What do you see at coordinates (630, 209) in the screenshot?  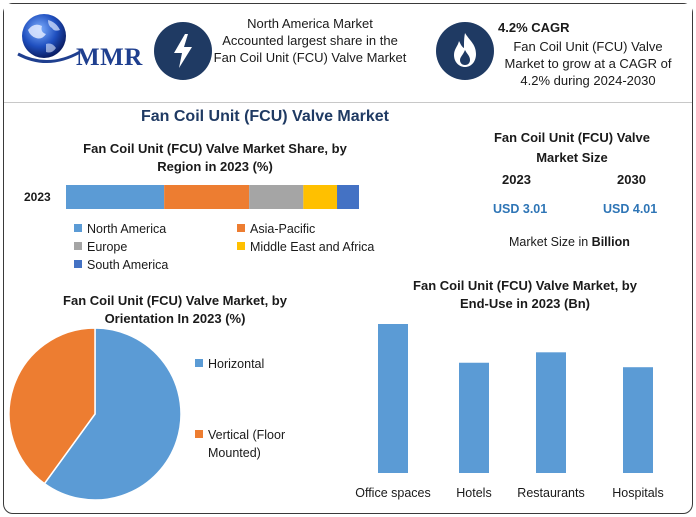 I see `market-size-2030: USD 4.01` at bounding box center [630, 209].